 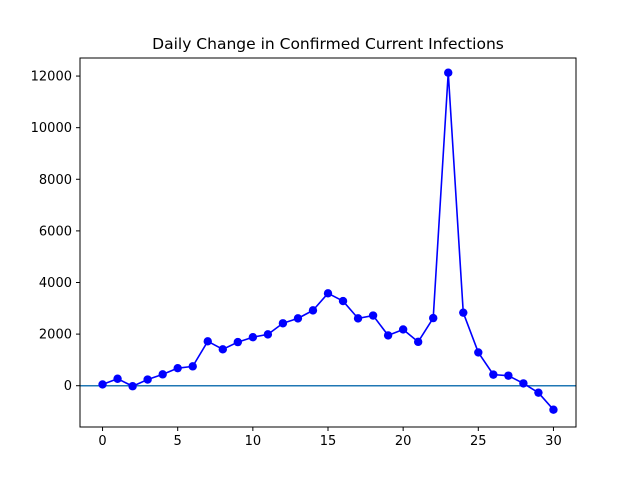 What do you see at coordinates (51, 128) in the screenshot?
I see `y-tick-label: 10000` at bounding box center [51, 128].